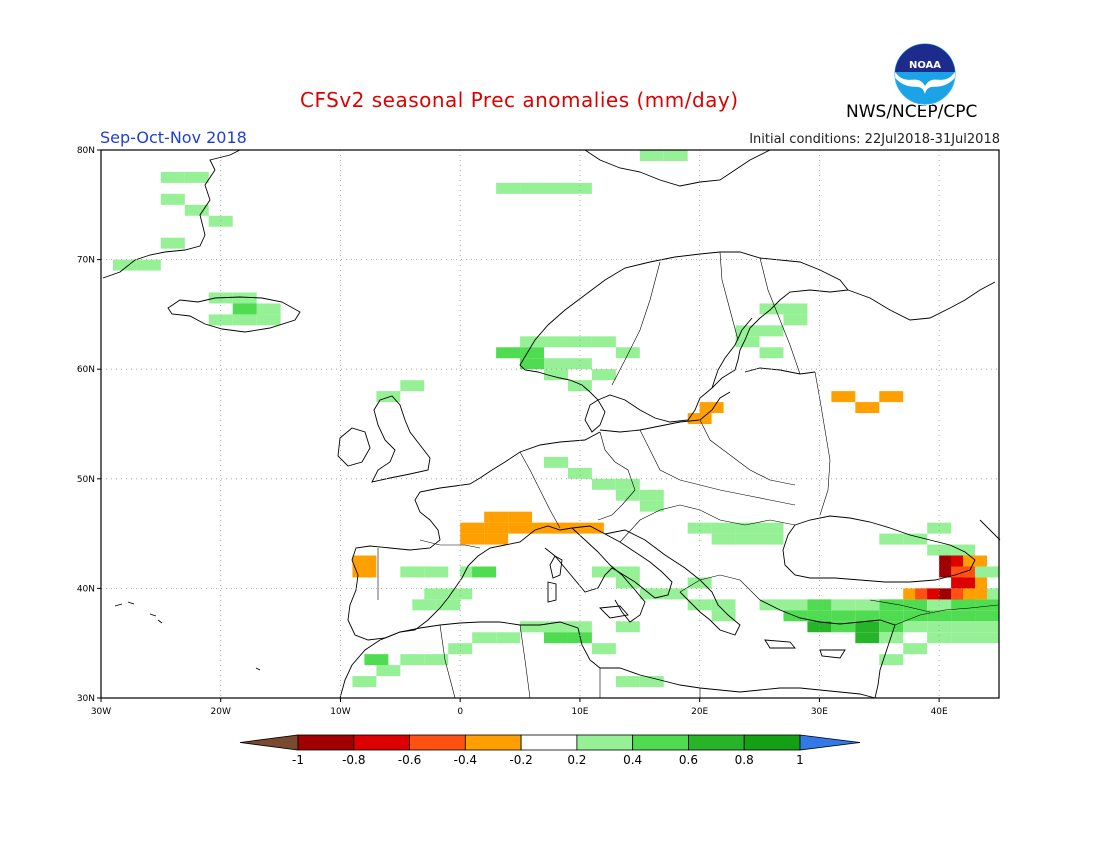  What do you see at coordinates (221, 712) in the screenshot?
I see `tick-label-lon: 20W` at bounding box center [221, 712].